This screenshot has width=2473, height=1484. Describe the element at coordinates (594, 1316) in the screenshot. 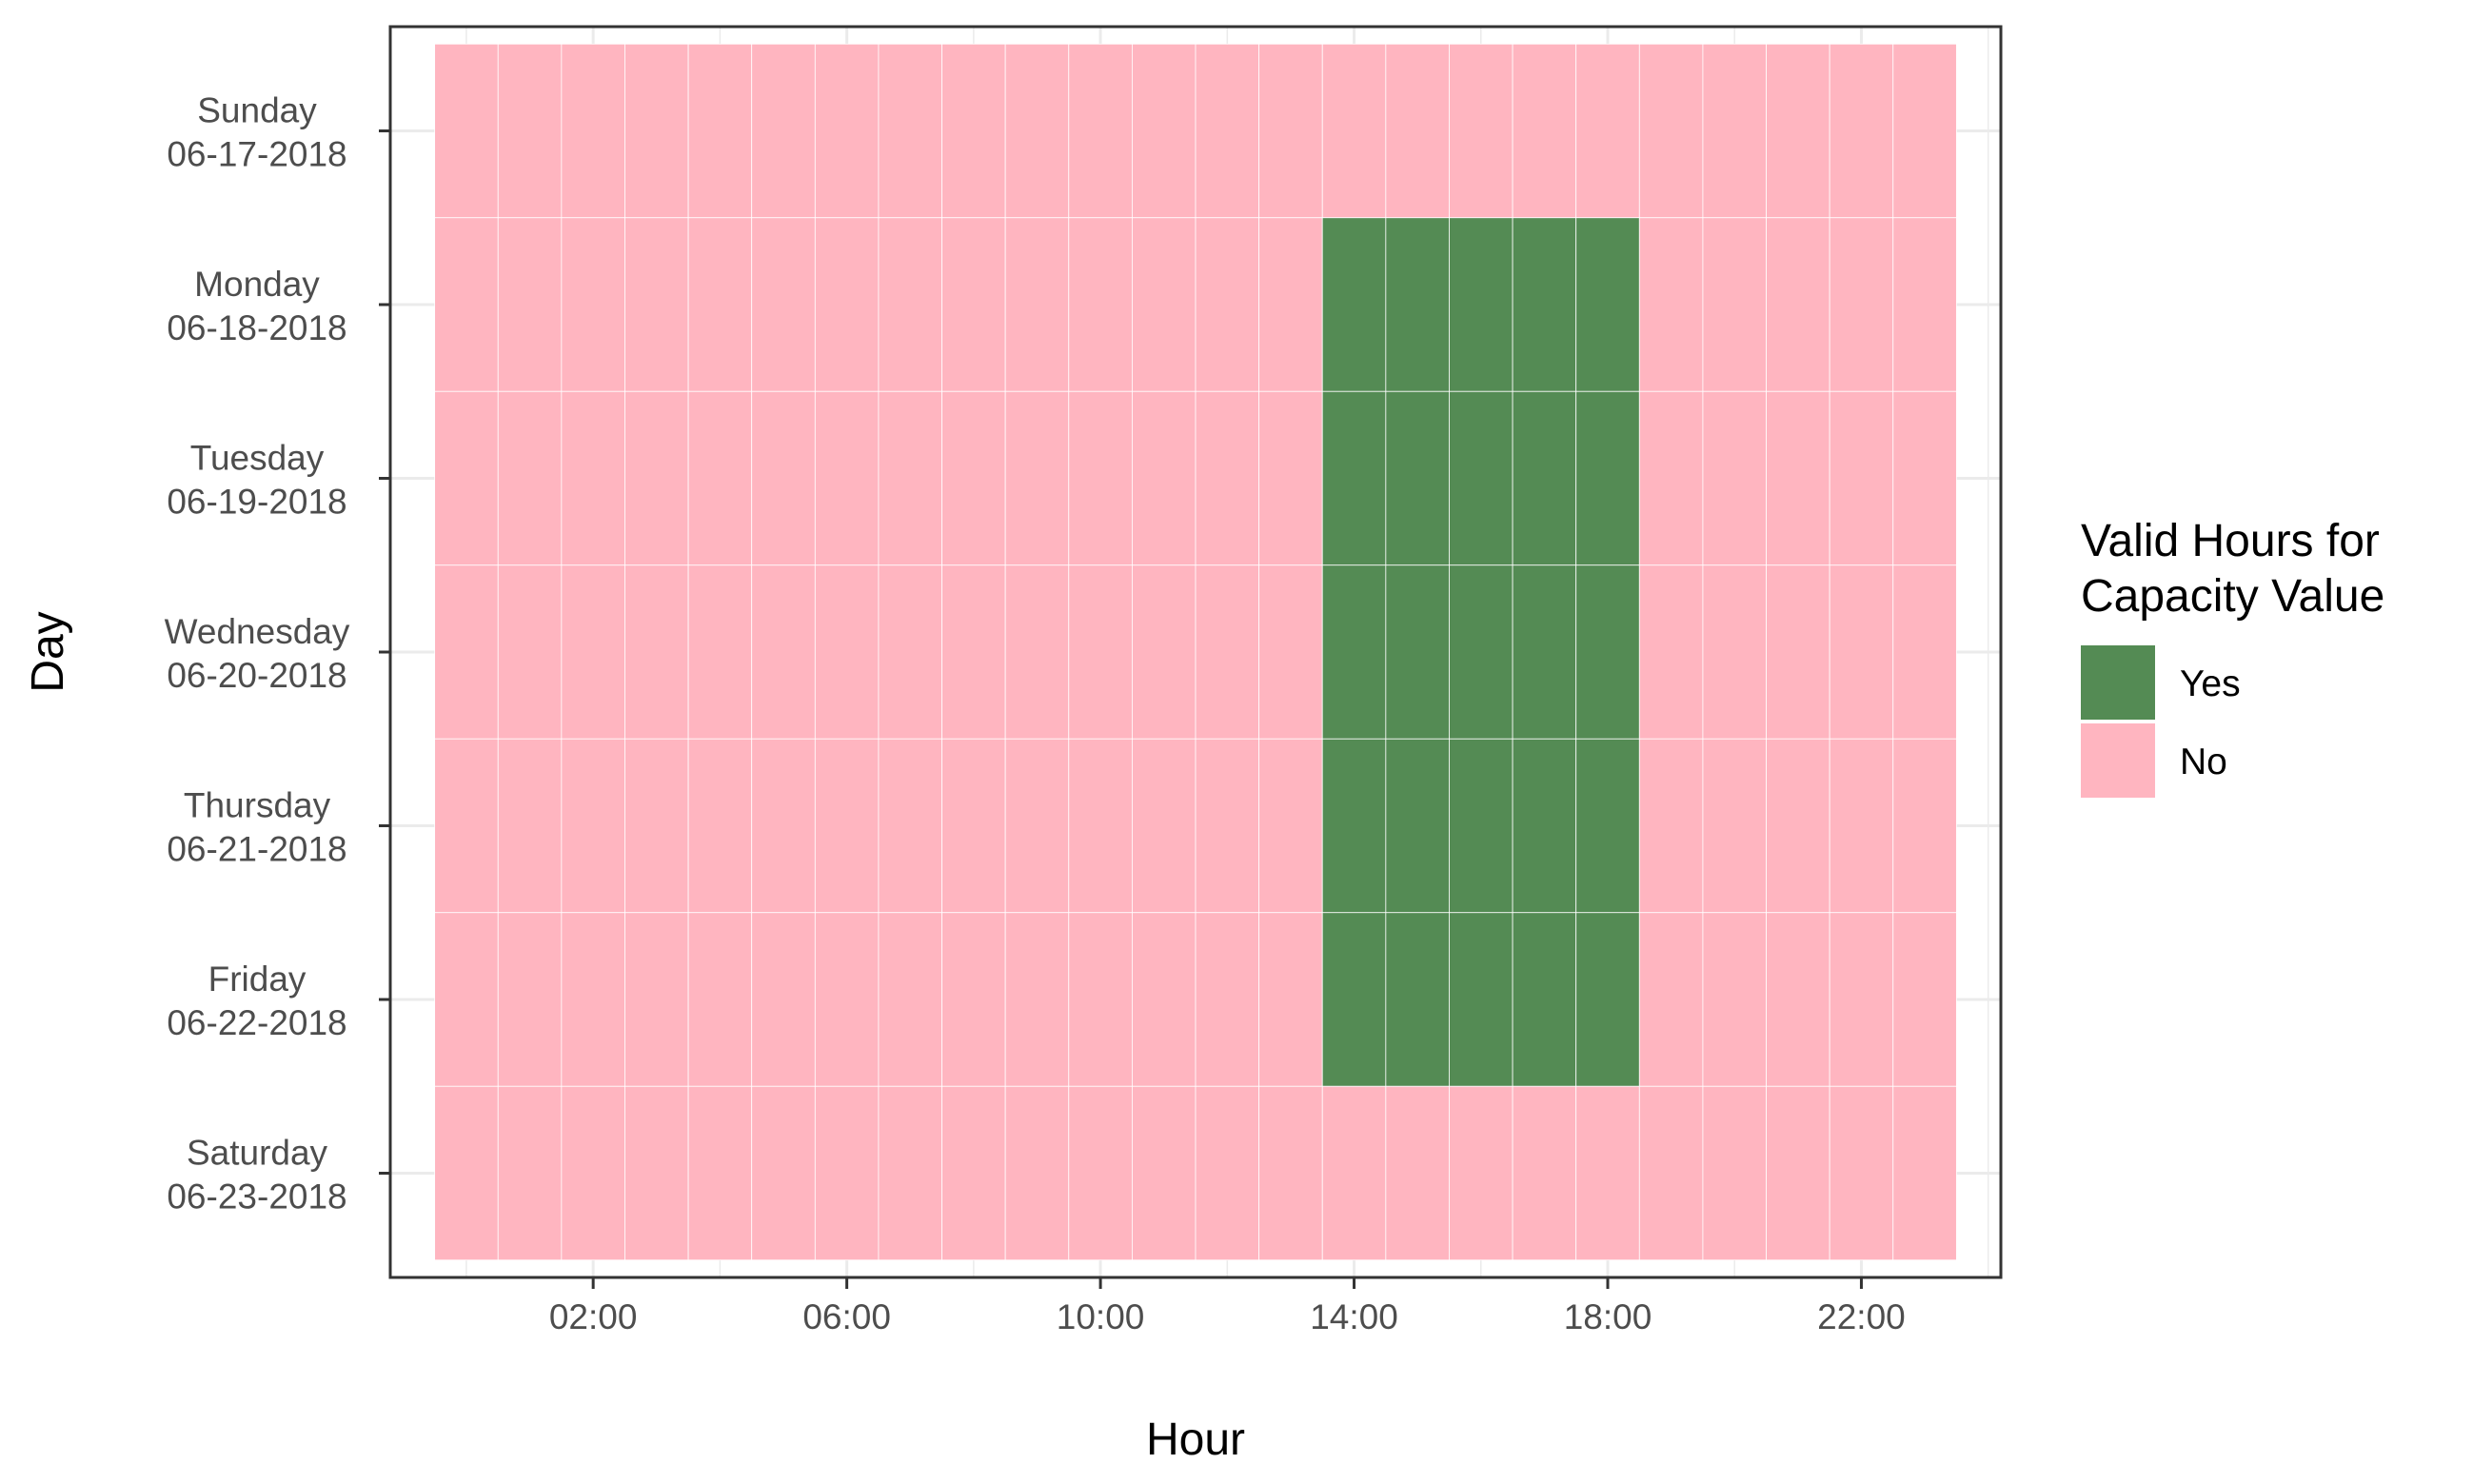

I see `x-tick-label: 02:00` at that location.